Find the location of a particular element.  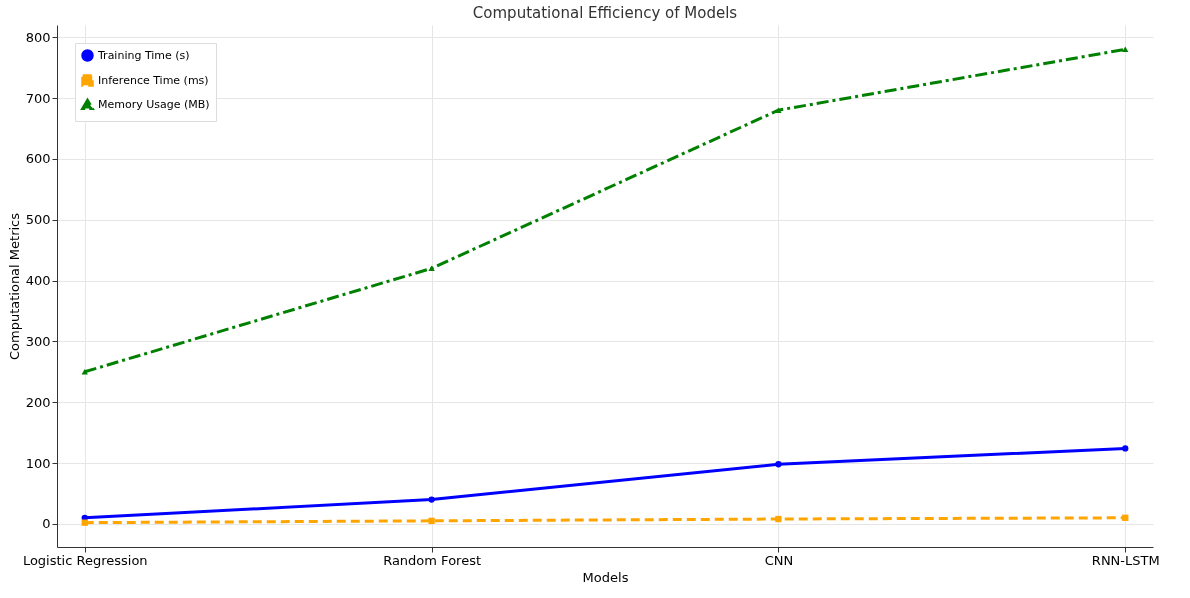

y-tick-label: 600 is located at coordinates (38, 159).